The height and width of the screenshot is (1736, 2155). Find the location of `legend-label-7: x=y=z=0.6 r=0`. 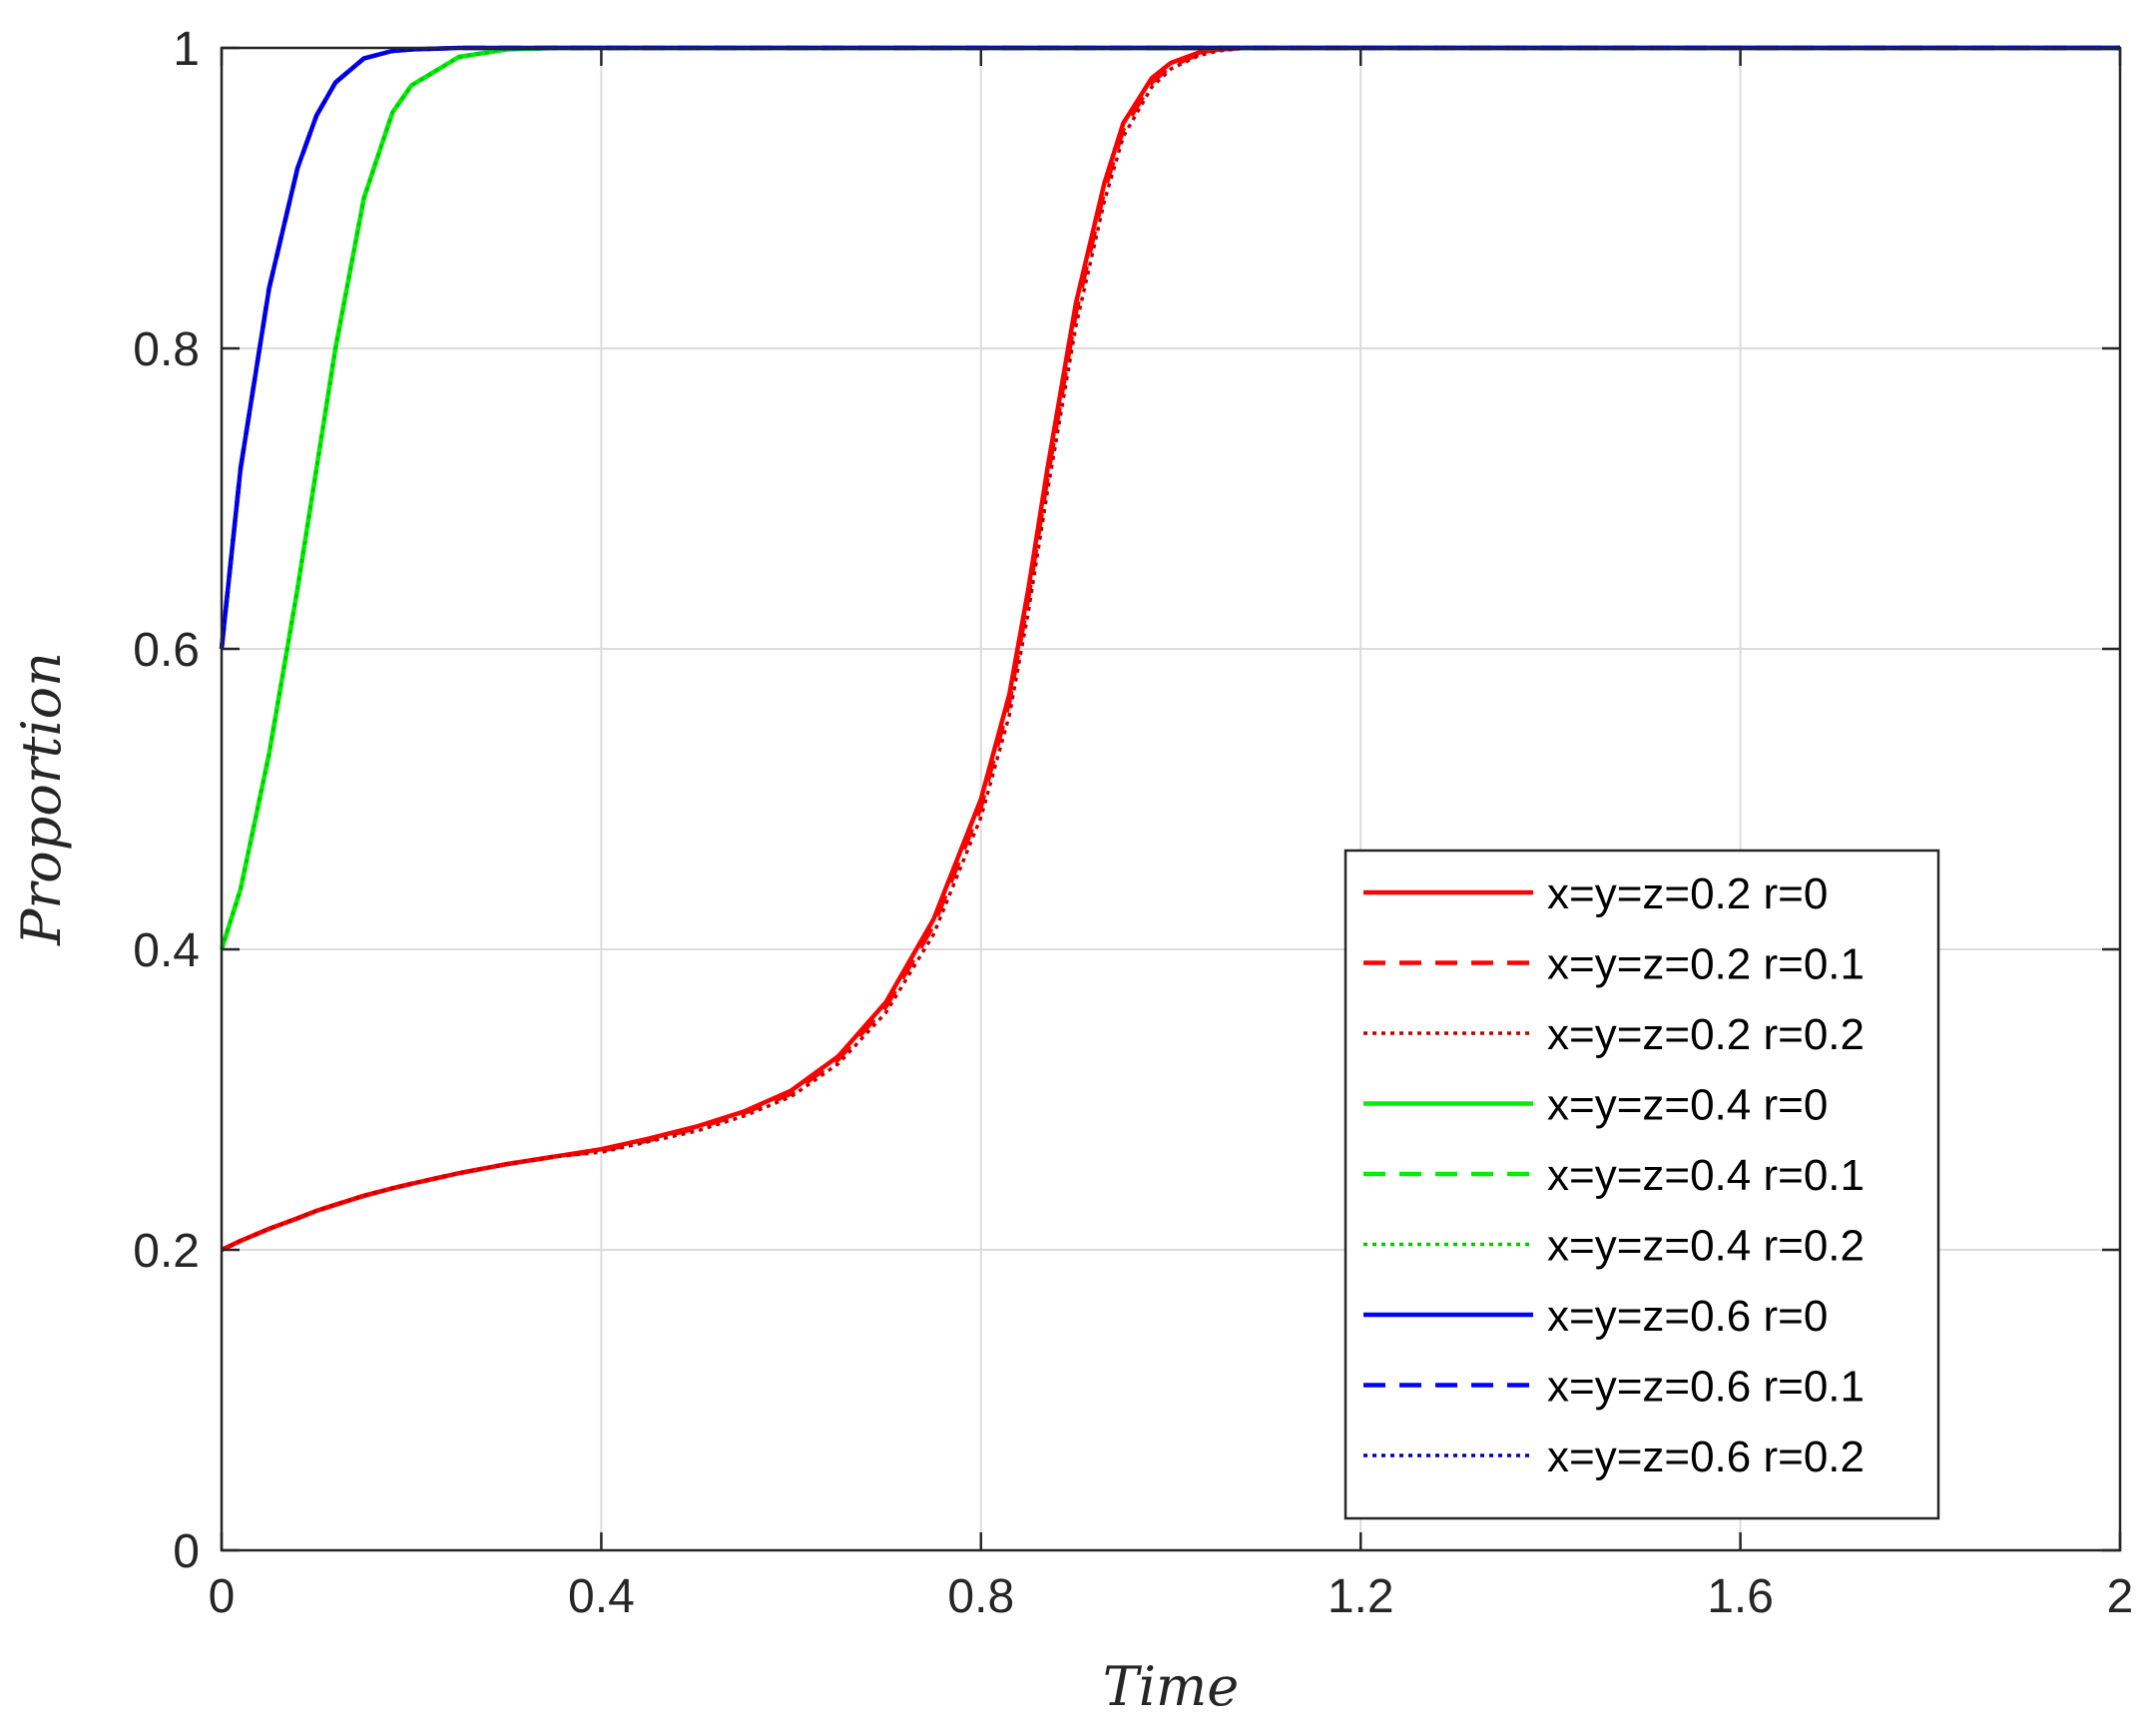

legend-label-7: x=y=z=0.6 r=0 is located at coordinates (1687, 1316).